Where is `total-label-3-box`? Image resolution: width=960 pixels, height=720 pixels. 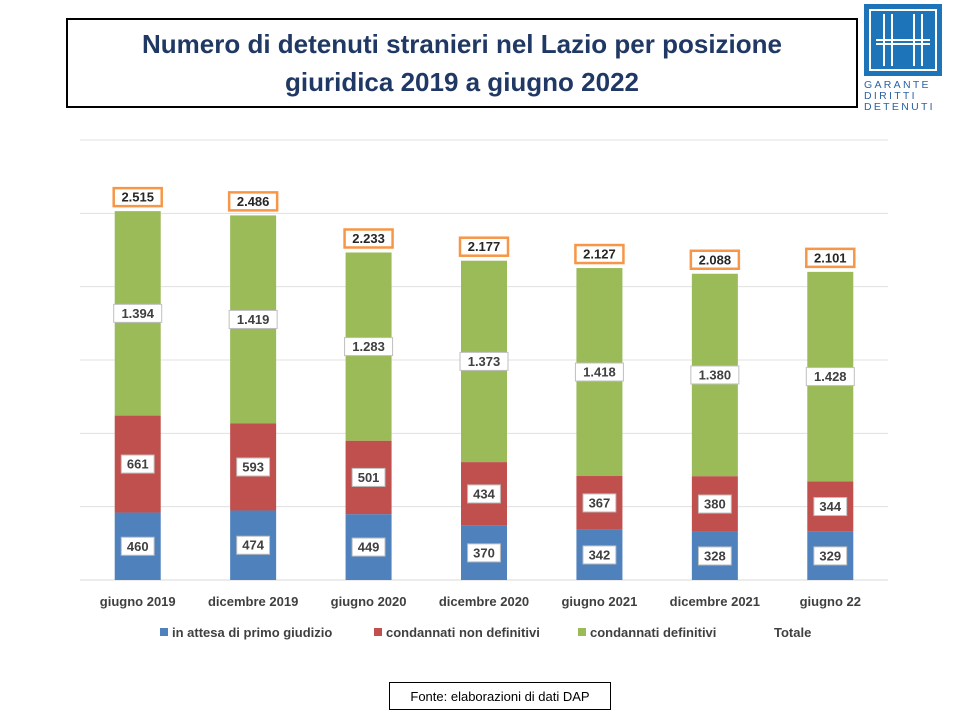
total-label-3-box is located at coordinates (368, 238).